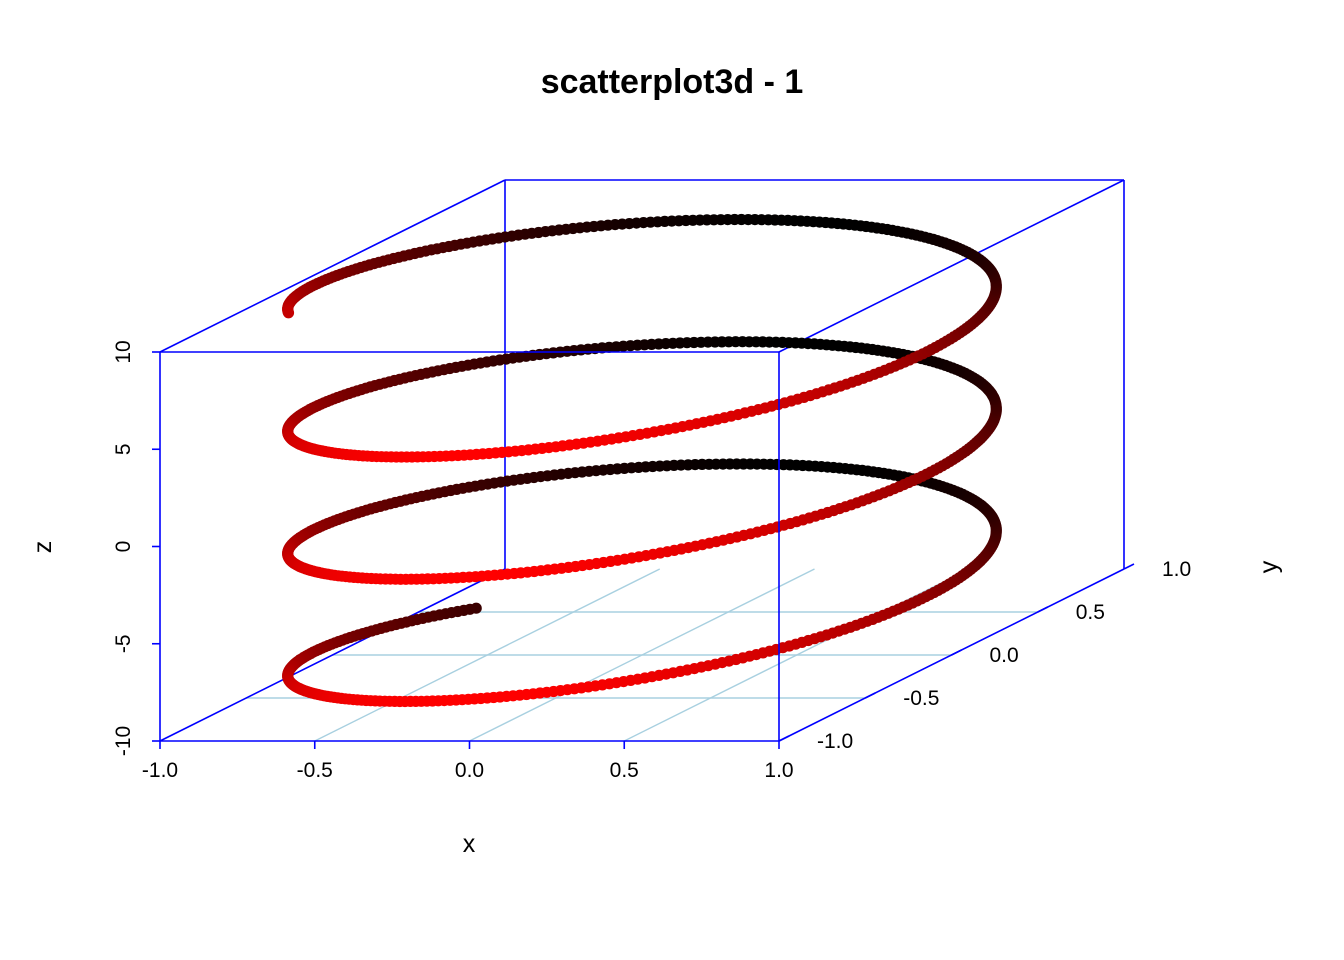 The height and width of the screenshot is (960, 1344). Describe the element at coordinates (1176, 569) in the screenshot. I see `y-tick-label: 1.0` at that location.